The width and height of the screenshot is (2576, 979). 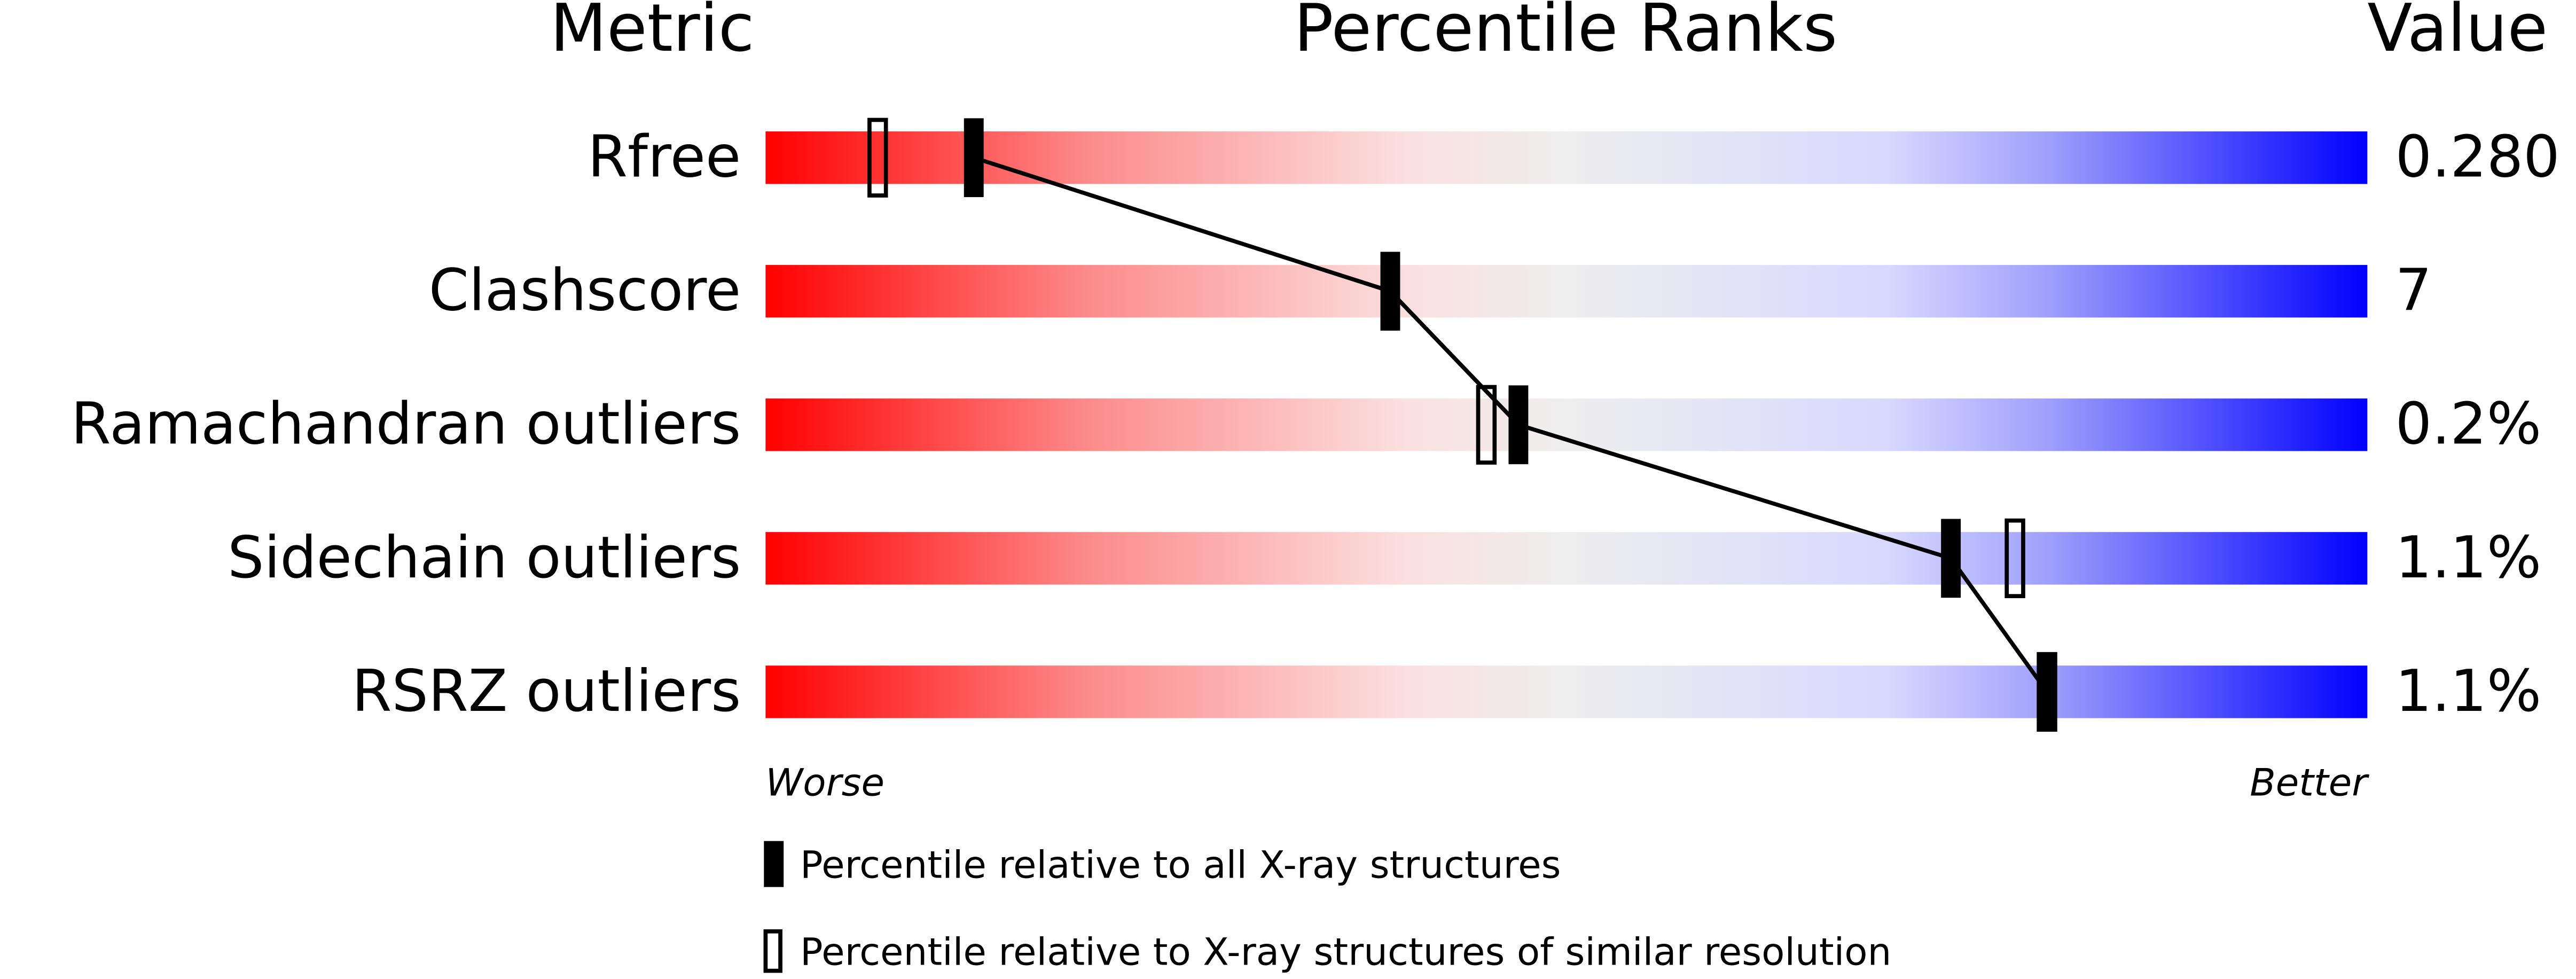 I want to click on metric-value: 7, so click(x=2413, y=290).